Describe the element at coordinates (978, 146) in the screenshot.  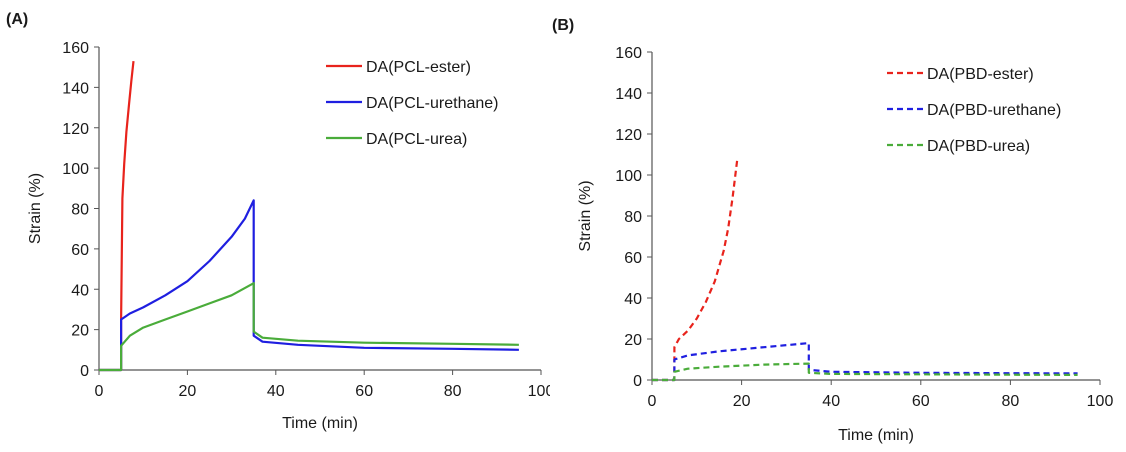
I see `legend-label-3: DA(PBD-urea)` at that location.